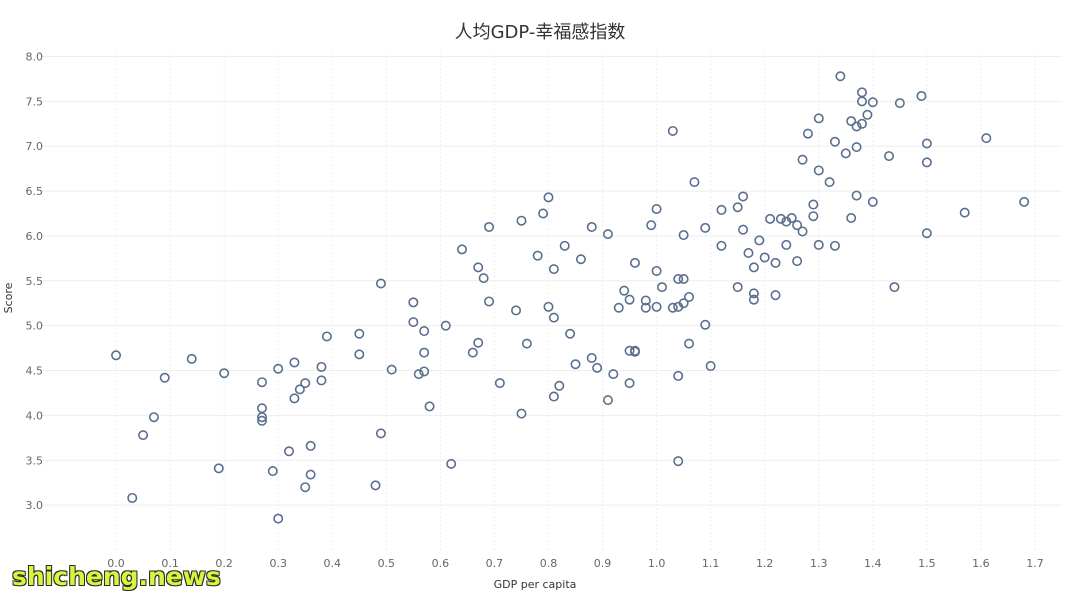 This screenshot has width=1080, height=597. Describe the element at coordinates (495, 563) in the screenshot. I see `x-tick-label: 0.7` at that location.